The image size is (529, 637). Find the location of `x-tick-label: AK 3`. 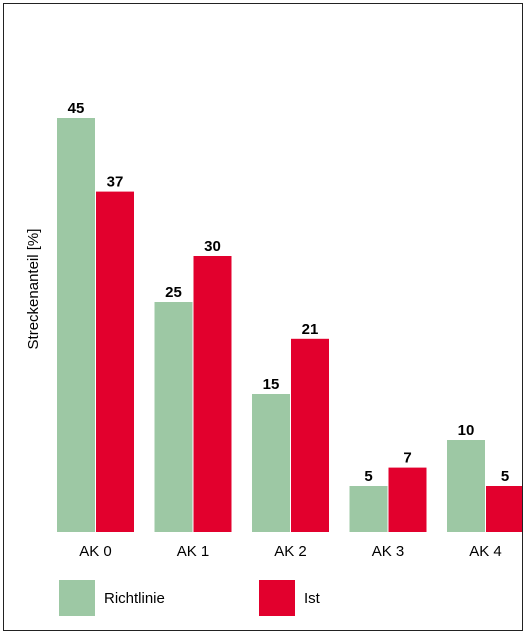

x-tick-label: AK 3 is located at coordinates (388, 551).